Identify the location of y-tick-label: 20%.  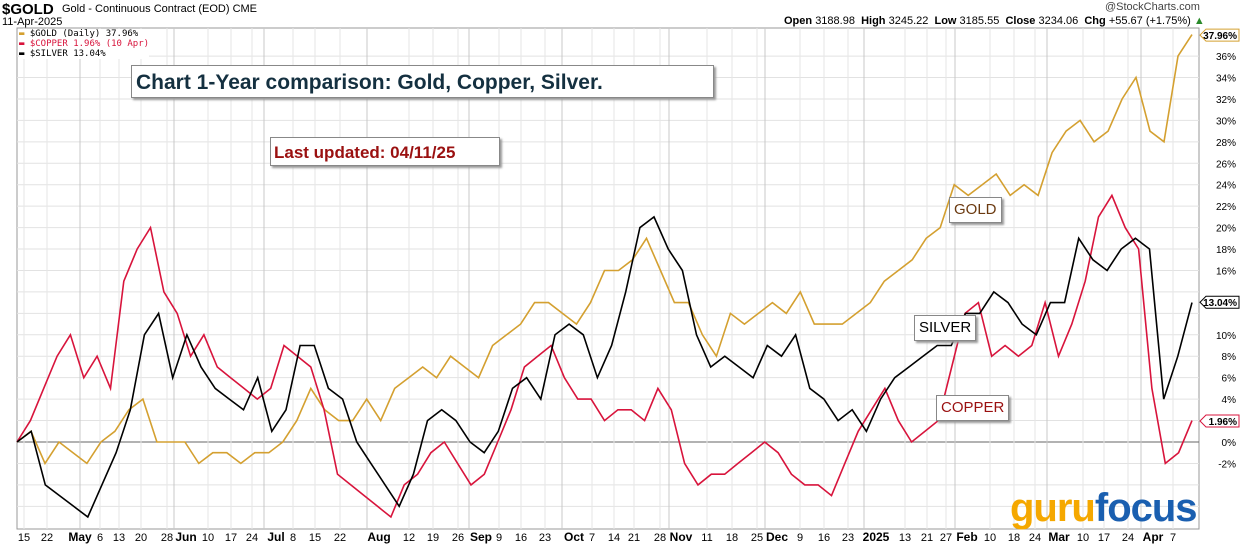
(1226, 229).